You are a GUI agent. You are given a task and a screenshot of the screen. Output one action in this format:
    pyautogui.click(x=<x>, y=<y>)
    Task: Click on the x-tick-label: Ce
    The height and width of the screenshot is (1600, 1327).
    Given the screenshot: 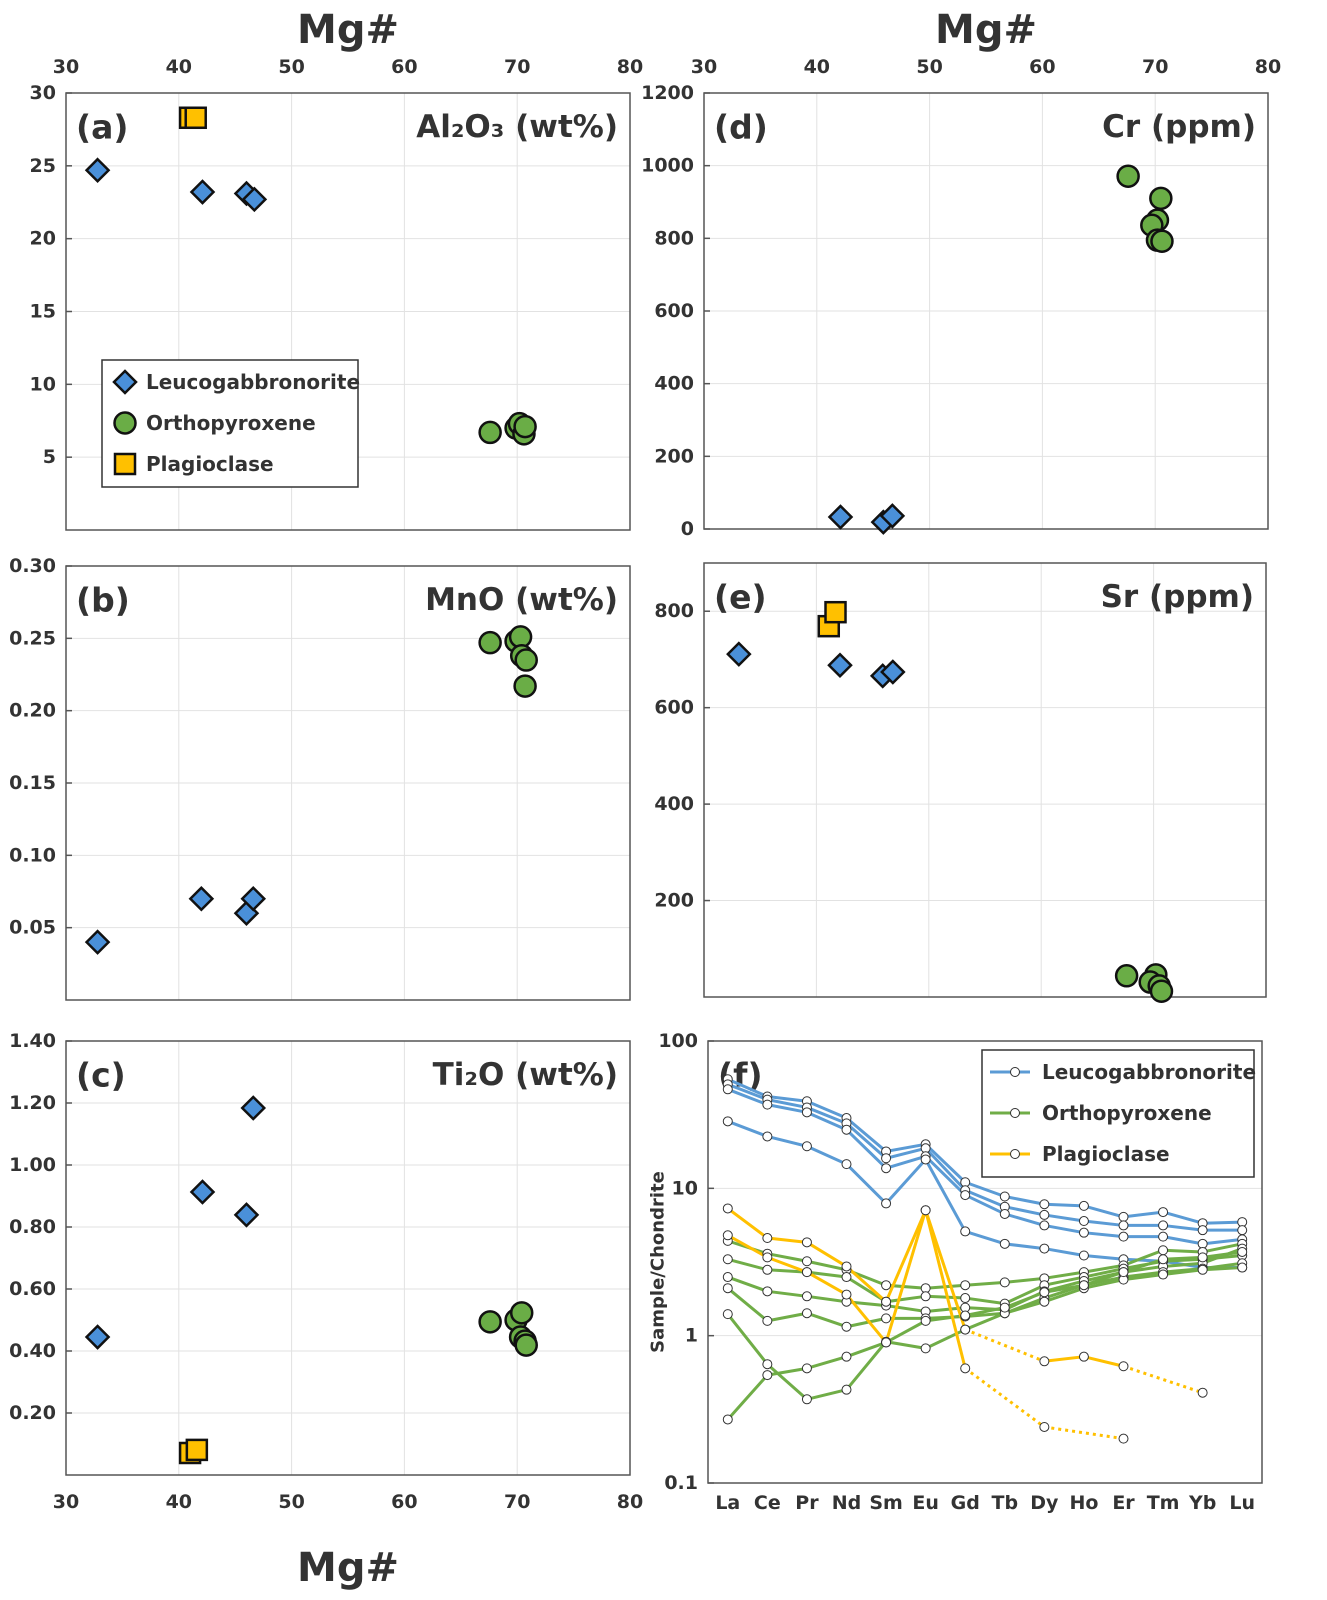 What is the action you would take?
    pyautogui.click(x=767, y=1503)
    